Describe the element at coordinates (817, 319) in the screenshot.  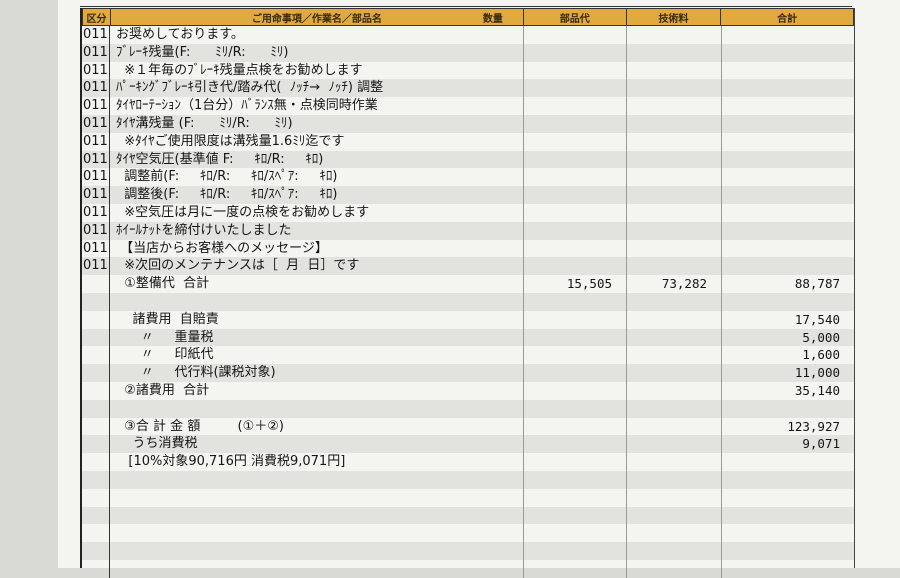
I see `row-total: 17,540` at that location.